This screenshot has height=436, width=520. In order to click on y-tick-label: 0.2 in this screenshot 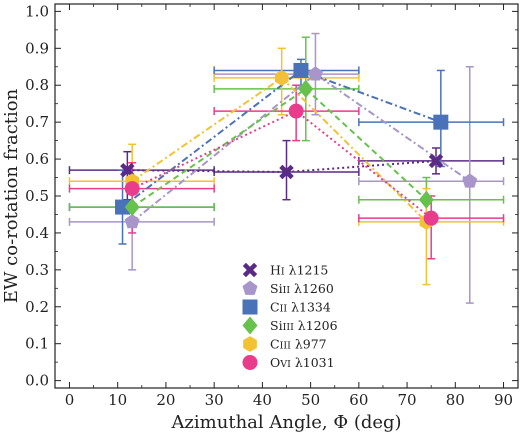, I will do `click(37, 307)`.